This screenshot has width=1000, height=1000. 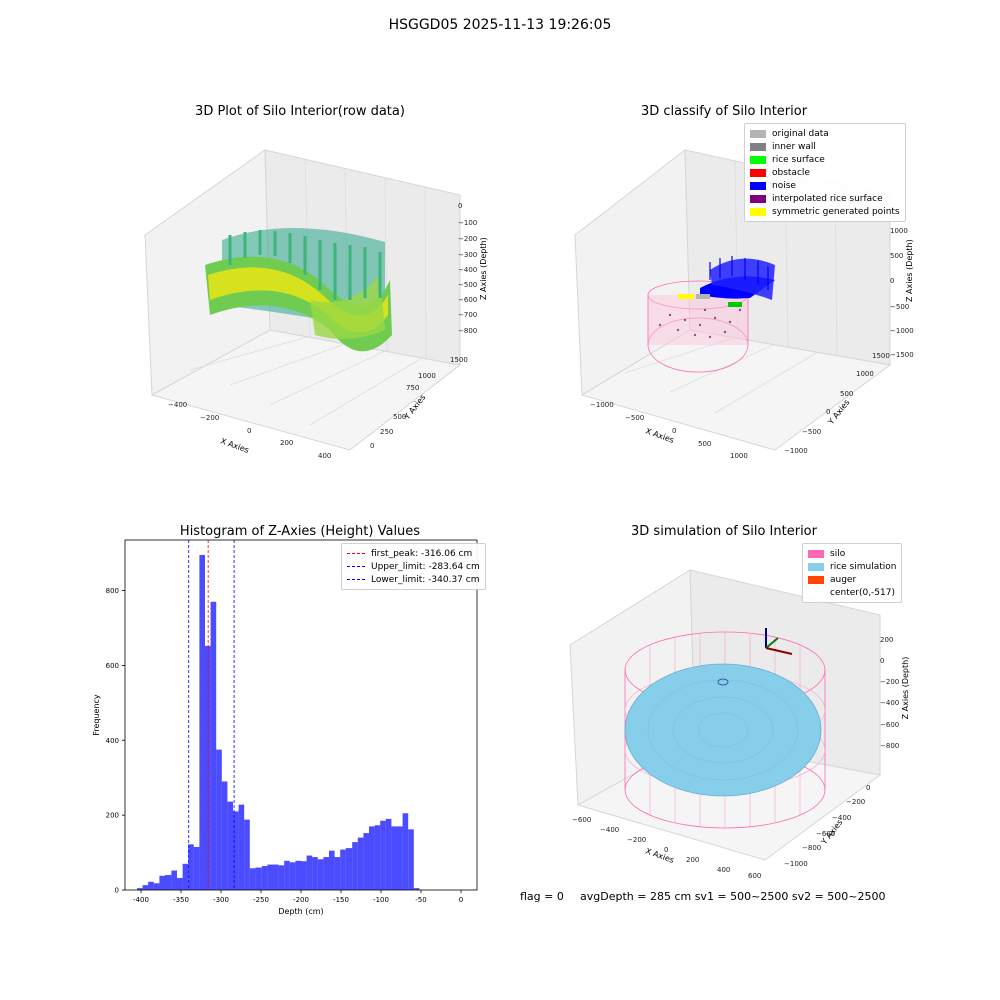 I want to click on raw-ztick: −100, so click(x=467, y=223).